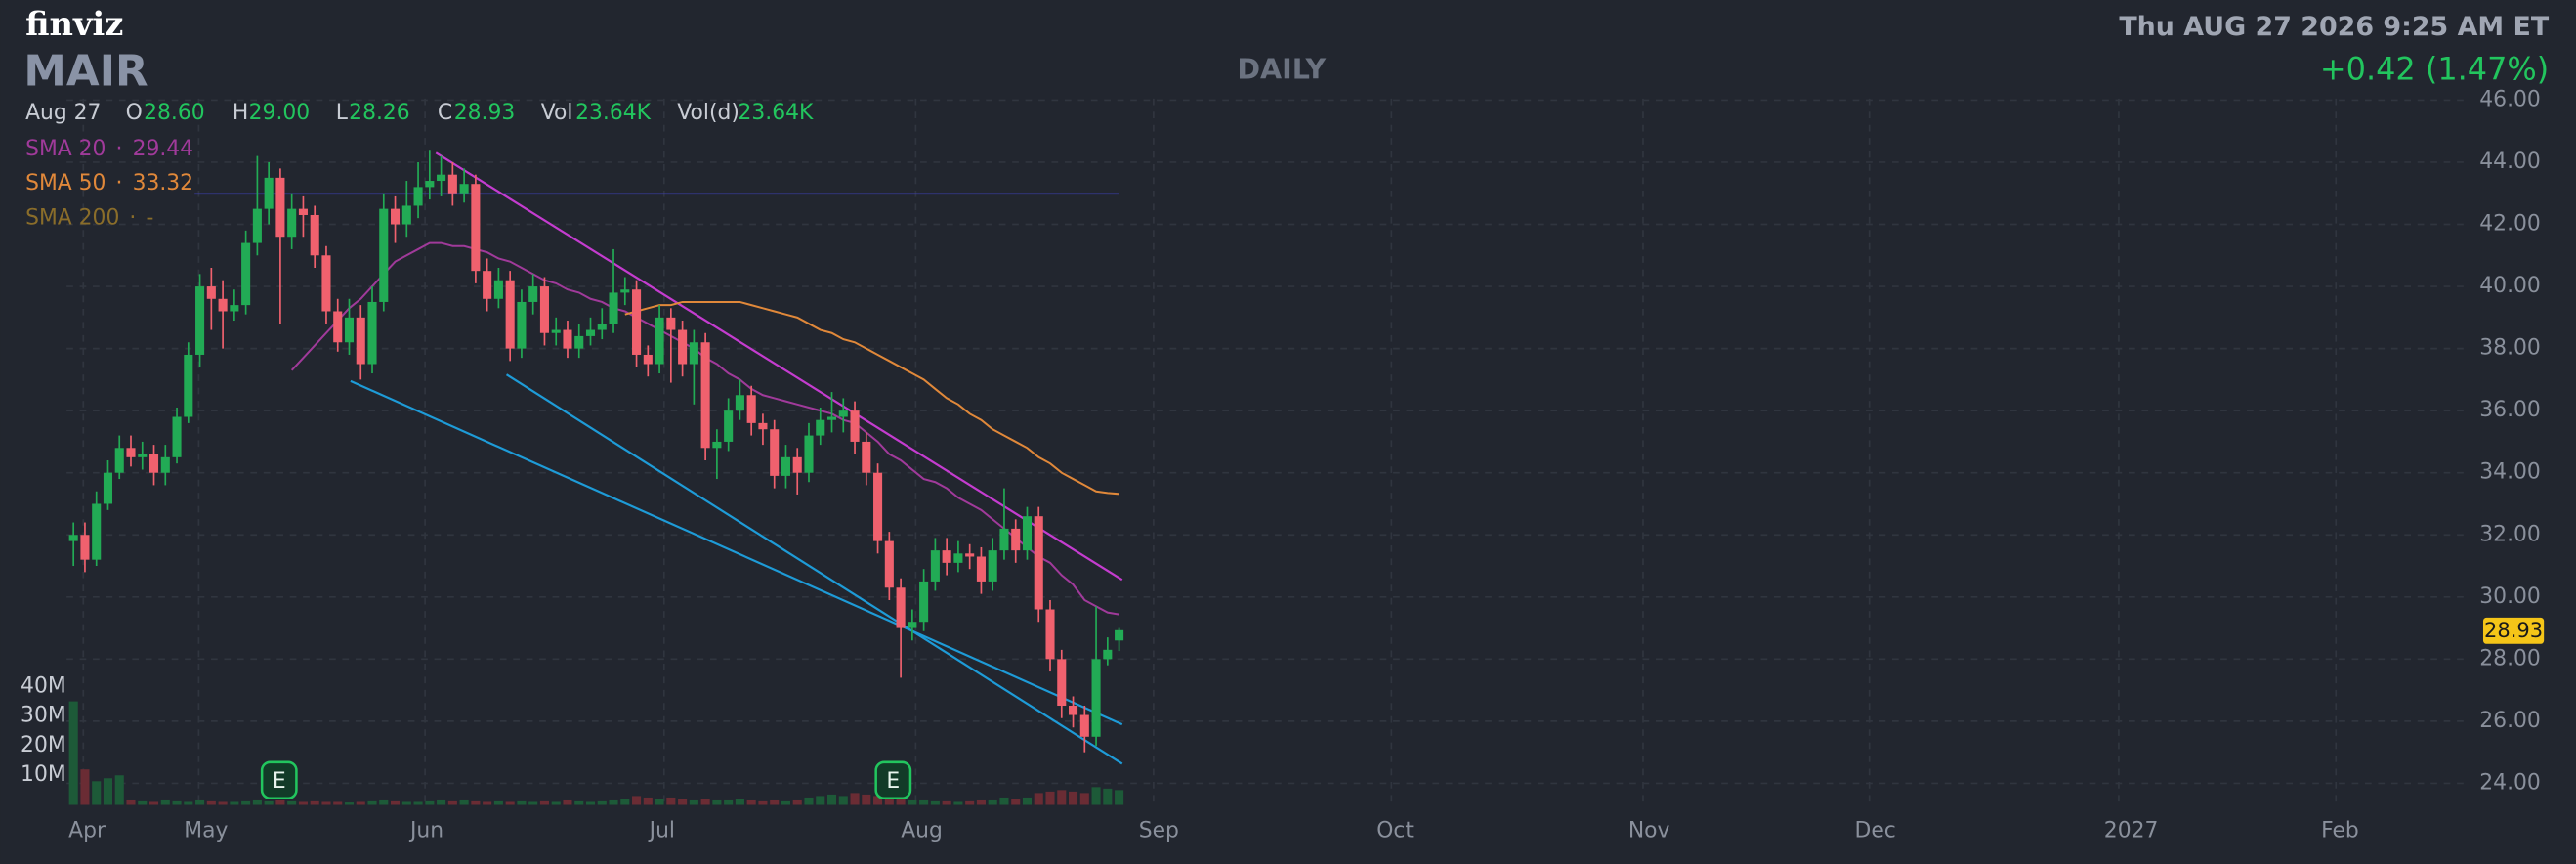  Describe the element at coordinates (557, 113) in the screenshot. I see `ohlc-label: Vol` at that location.